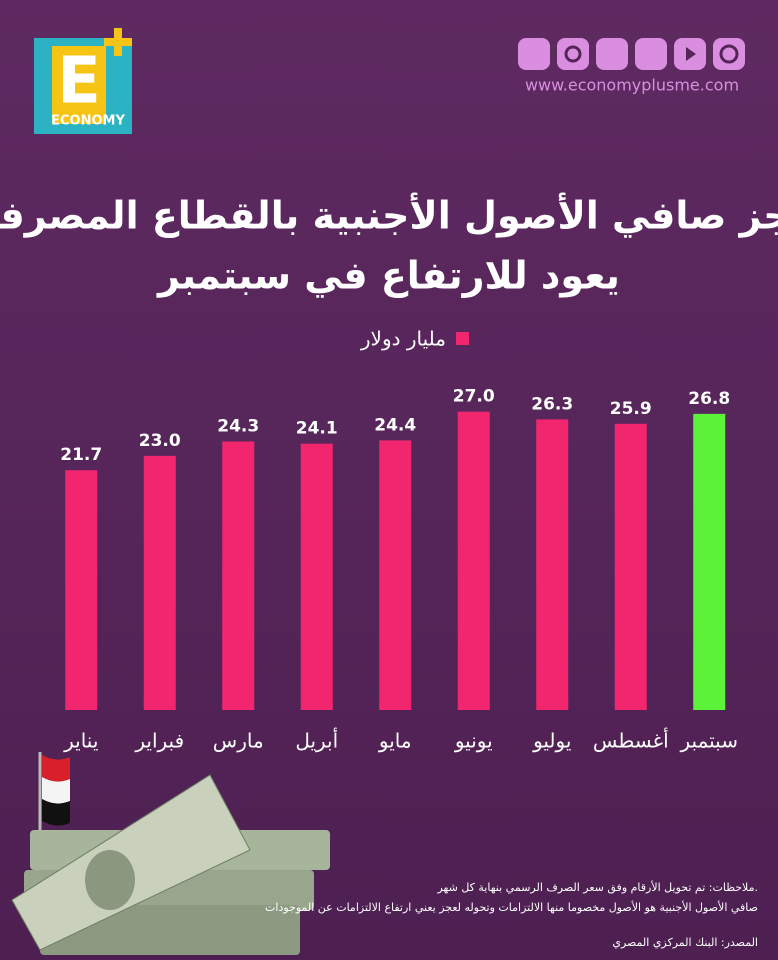  I want to click on legend-swatch, so click(462, 338).